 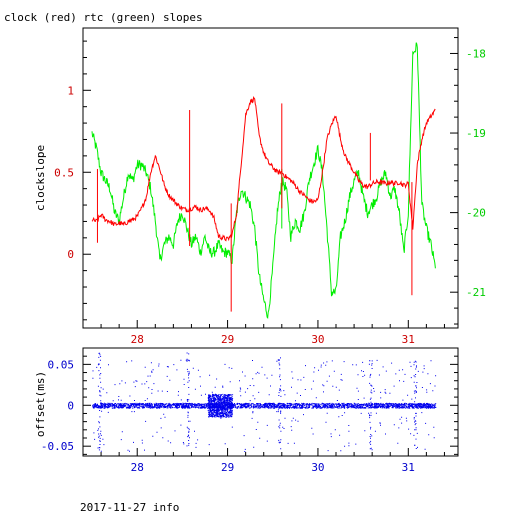 I want to click on bottom-x-tick-label: 28, so click(x=137, y=467).